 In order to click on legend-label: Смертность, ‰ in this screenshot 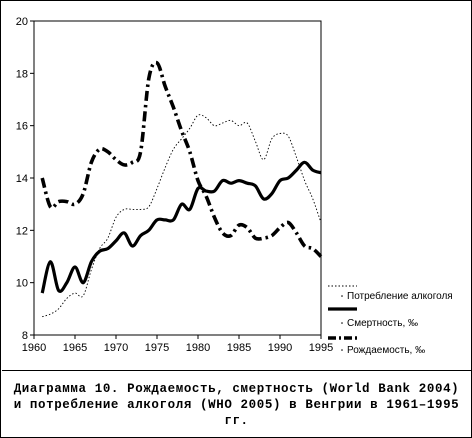, I will do `click(382, 323)`.